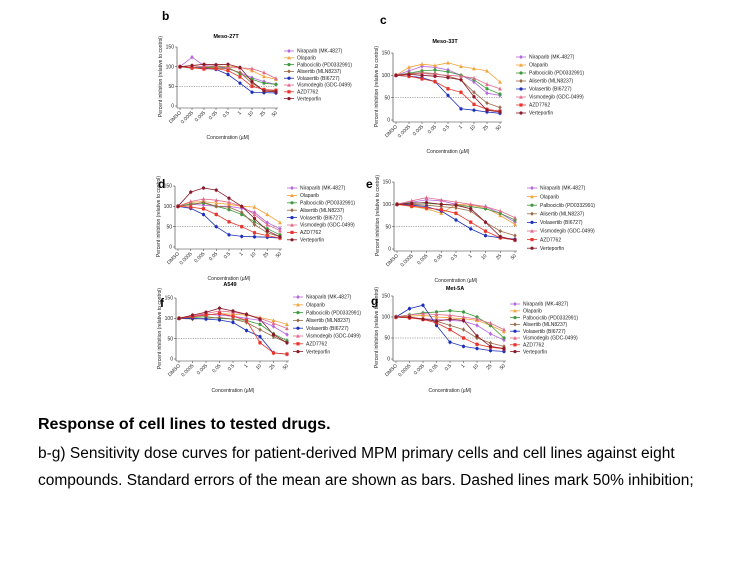  I want to click on panel-b-x-axis-label: Concentration (µM), so click(228, 138).